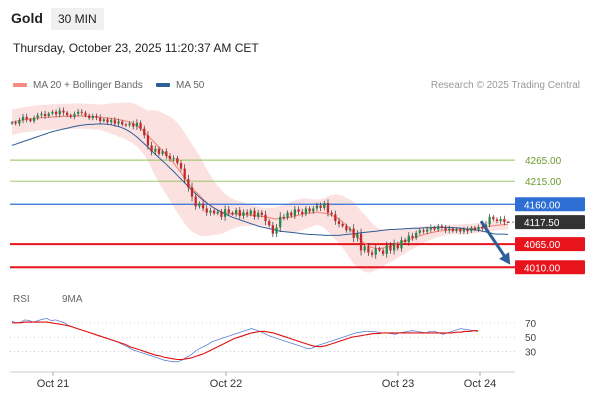 This screenshot has width=590, height=400. What do you see at coordinates (543, 161) in the screenshot?
I see `resistance-tag-1: 4265.00` at bounding box center [543, 161].